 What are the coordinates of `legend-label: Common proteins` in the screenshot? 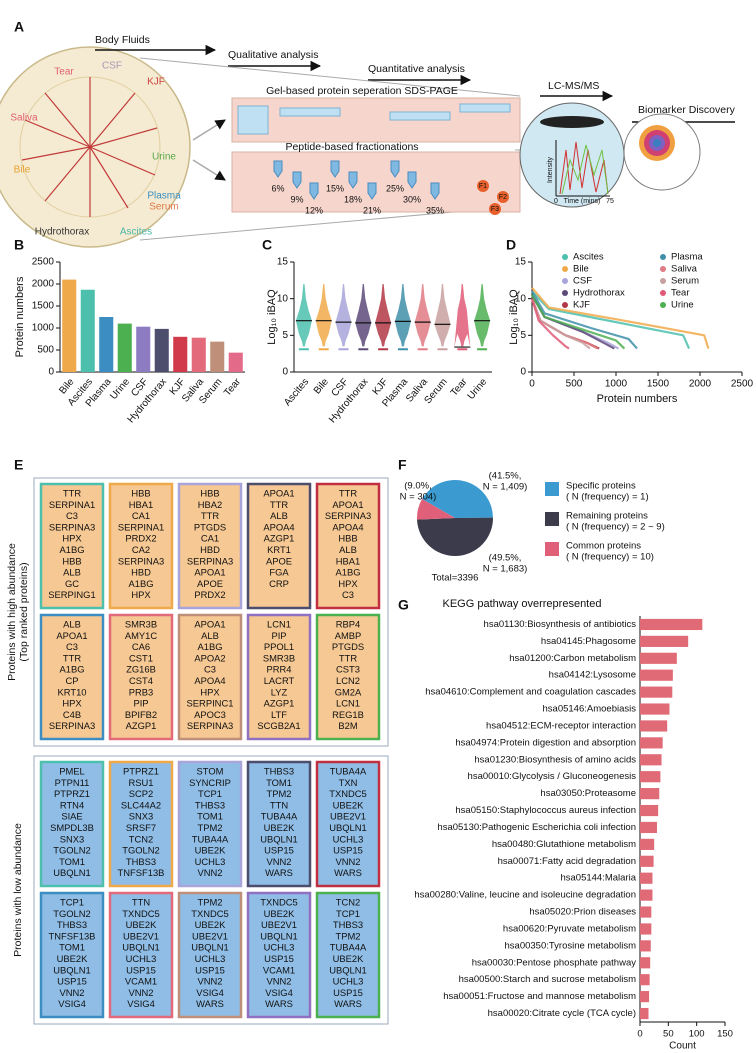 It's located at (603, 546).